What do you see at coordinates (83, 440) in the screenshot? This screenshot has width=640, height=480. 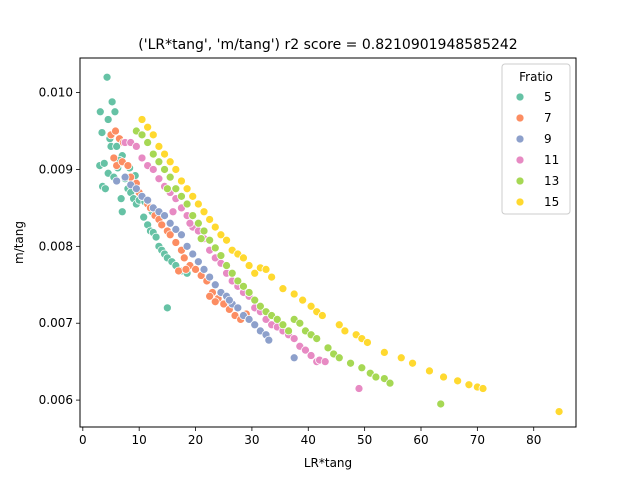 I see `x-tick-label: 0` at bounding box center [83, 440].